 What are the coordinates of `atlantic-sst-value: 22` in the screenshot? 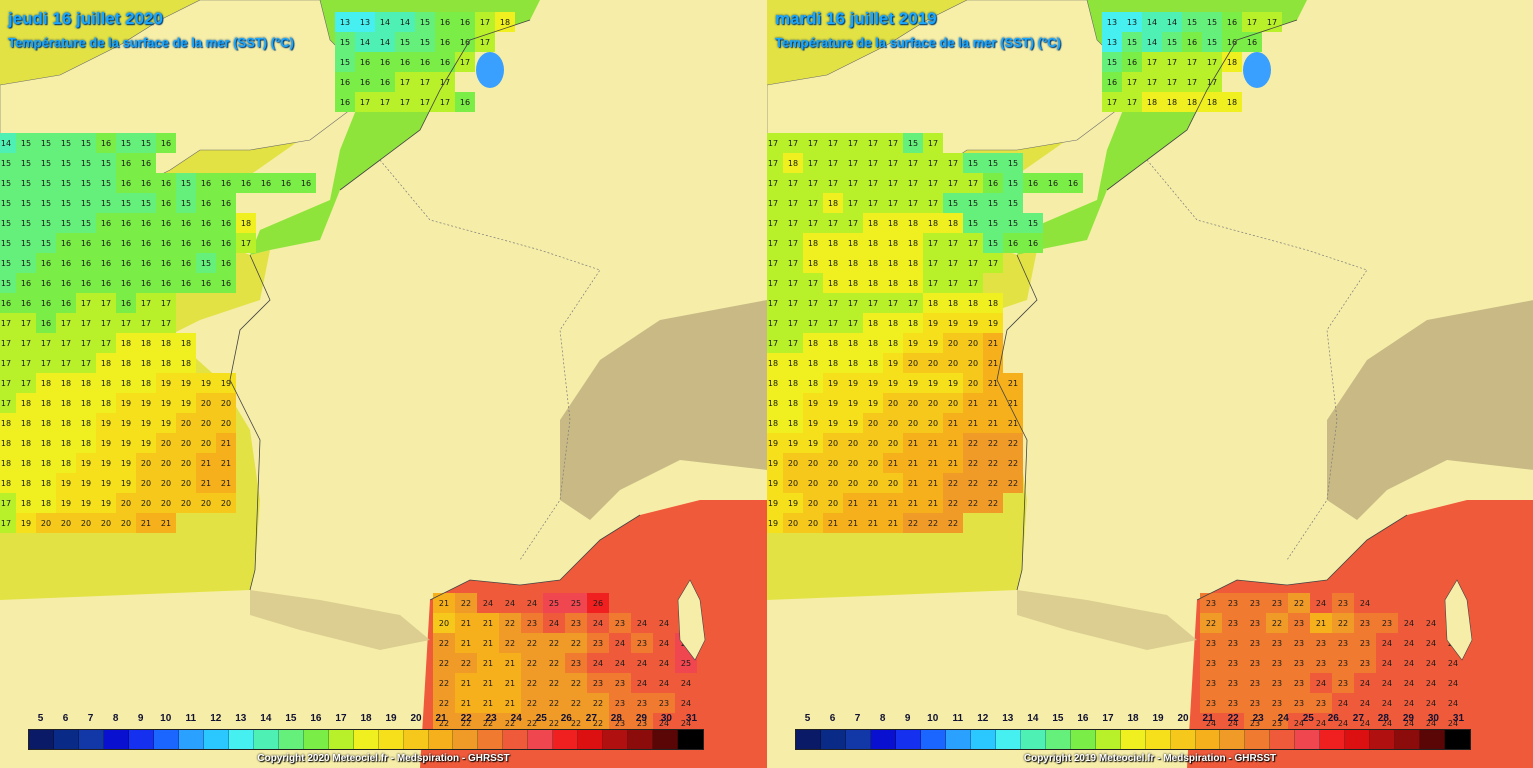 It's located at (933, 523).